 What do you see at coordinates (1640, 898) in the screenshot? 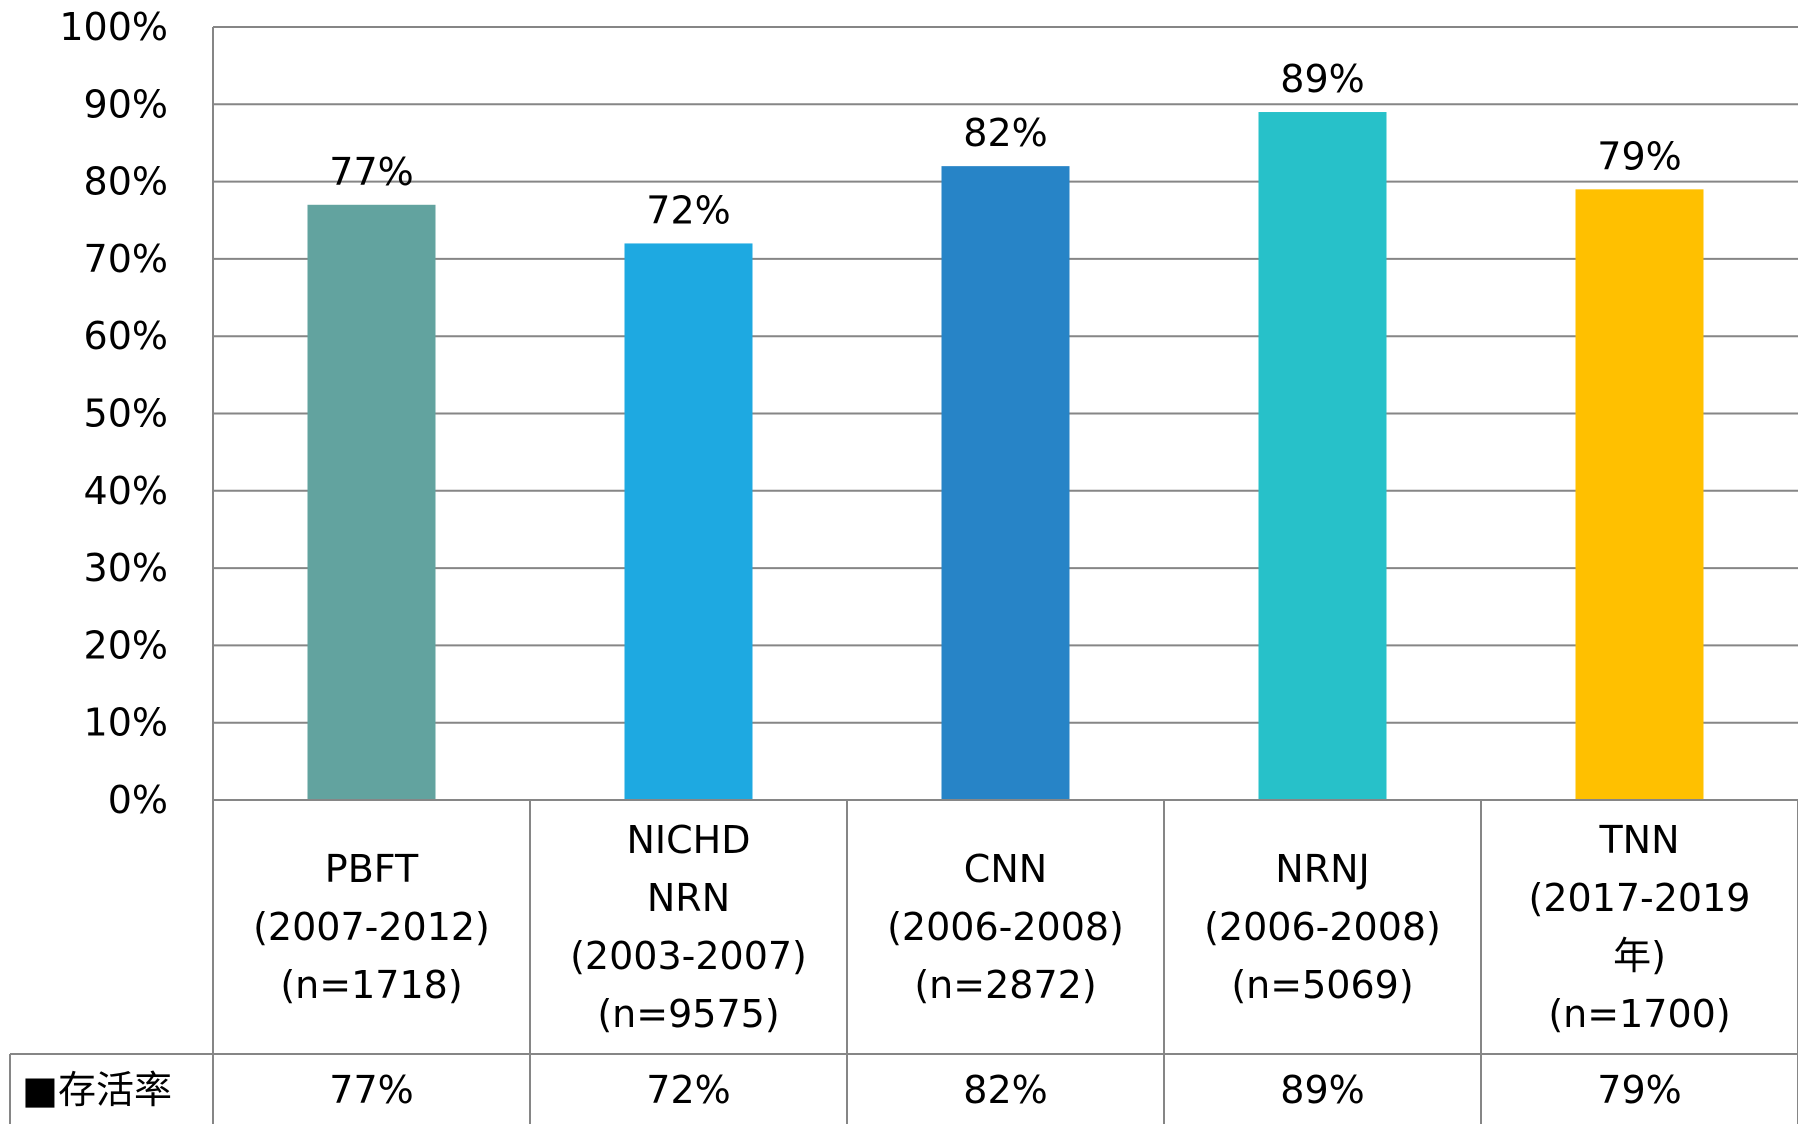
I see `category-label: (2017-2019` at bounding box center [1640, 898].